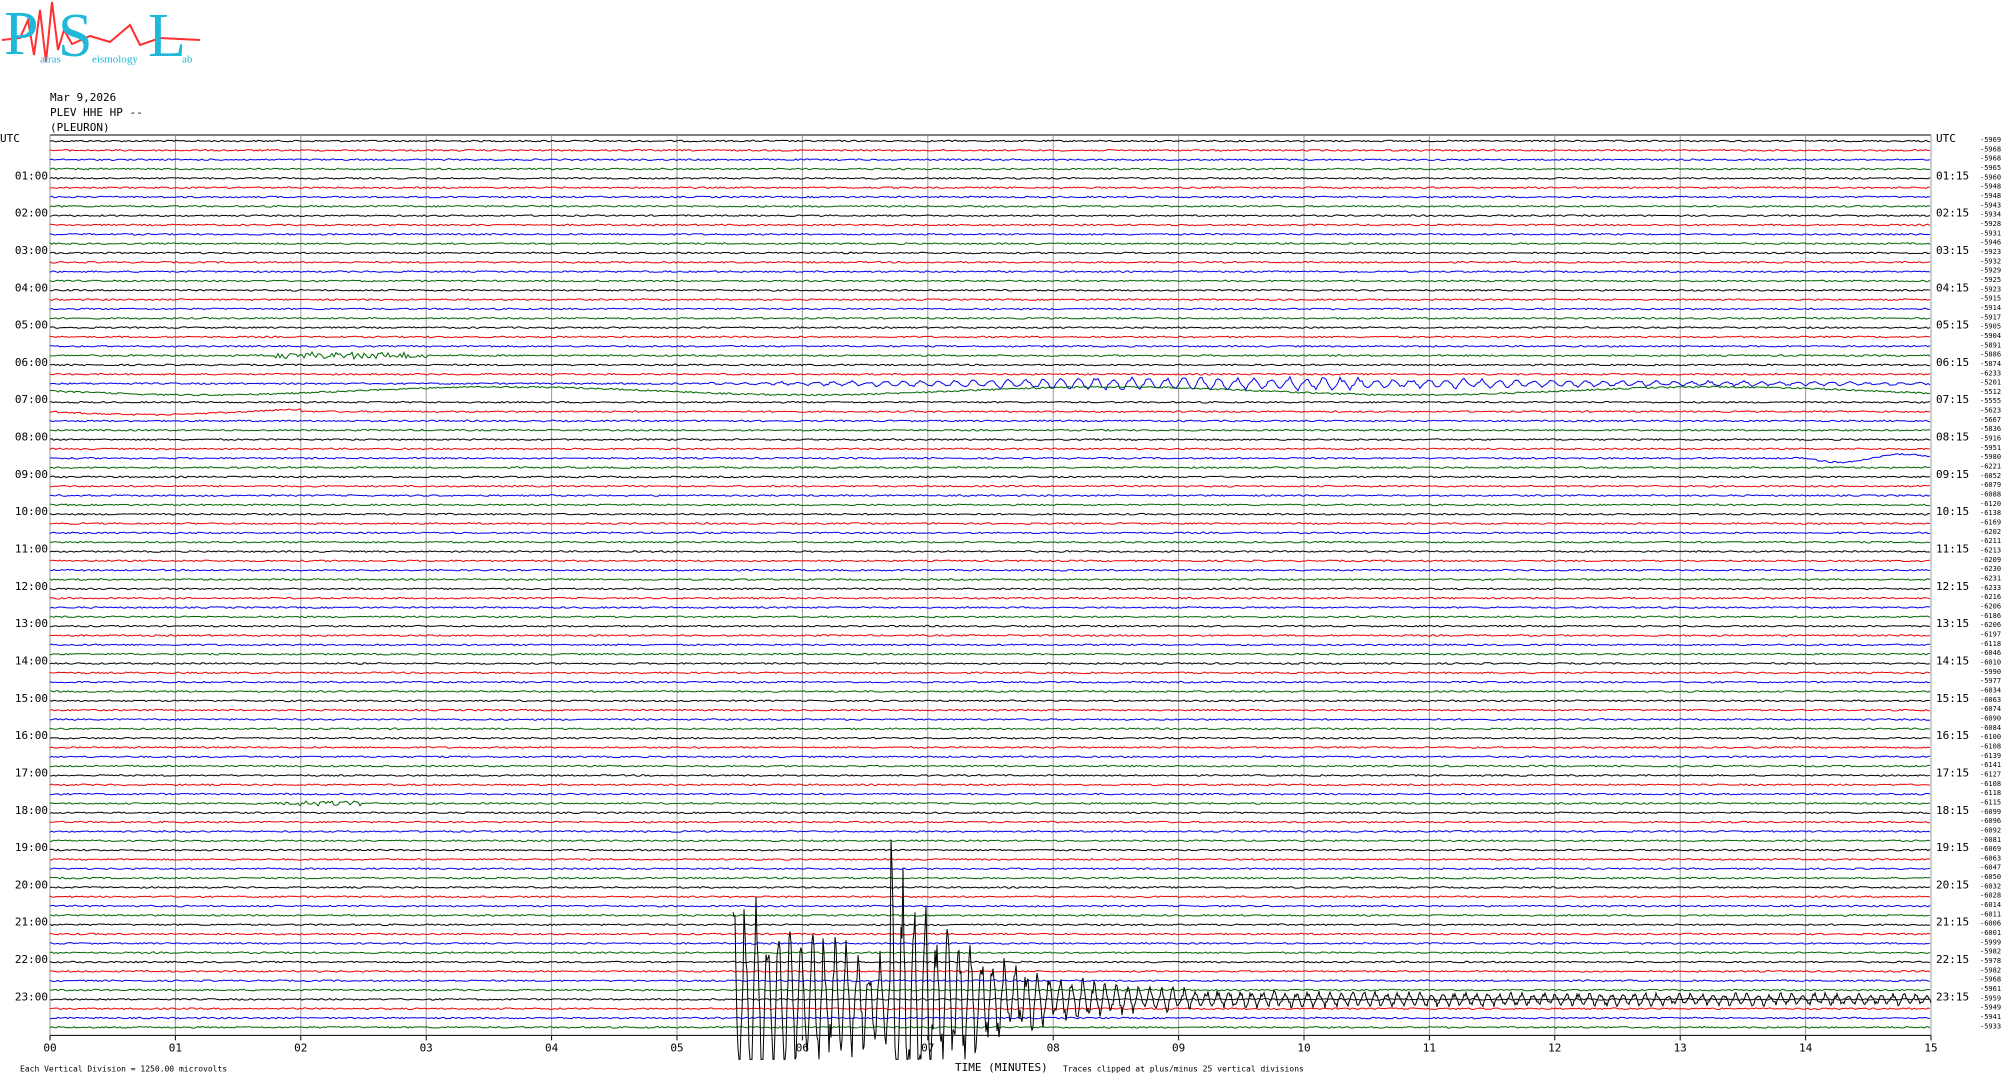 Image resolution: width=2010 pixels, height=1084 pixels. What do you see at coordinates (1990, 541) in the screenshot?
I see `trace-offset: -6211` at bounding box center [1990, 541].